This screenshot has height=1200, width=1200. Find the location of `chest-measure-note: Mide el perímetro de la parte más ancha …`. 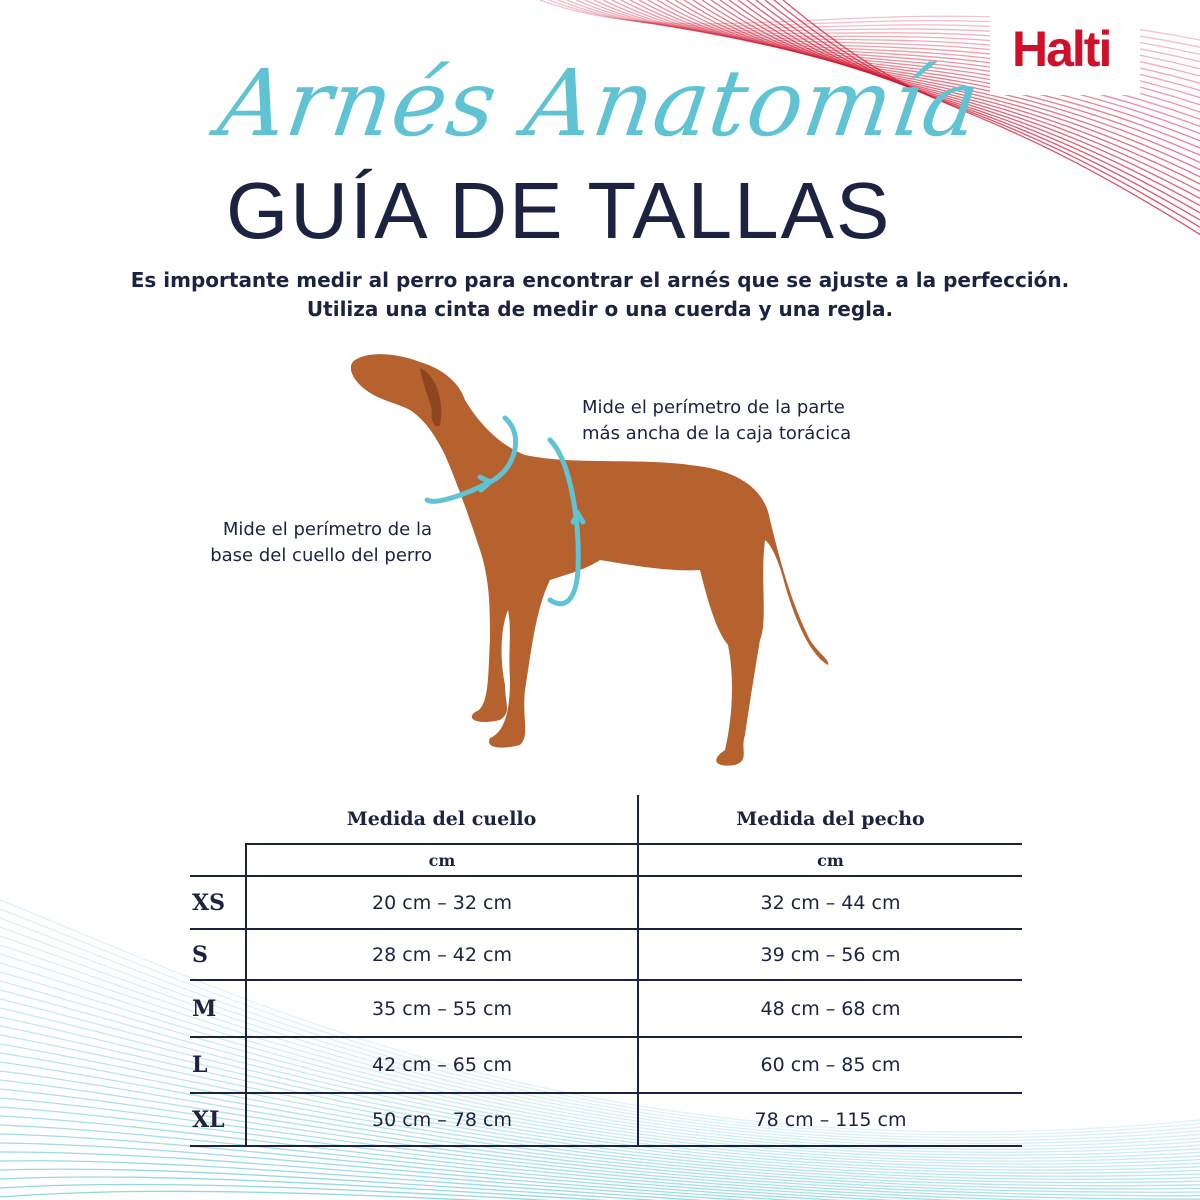

chest-measure-note: Mide el perímetro de la parte más ancha … is located at coordinates (716, 421).